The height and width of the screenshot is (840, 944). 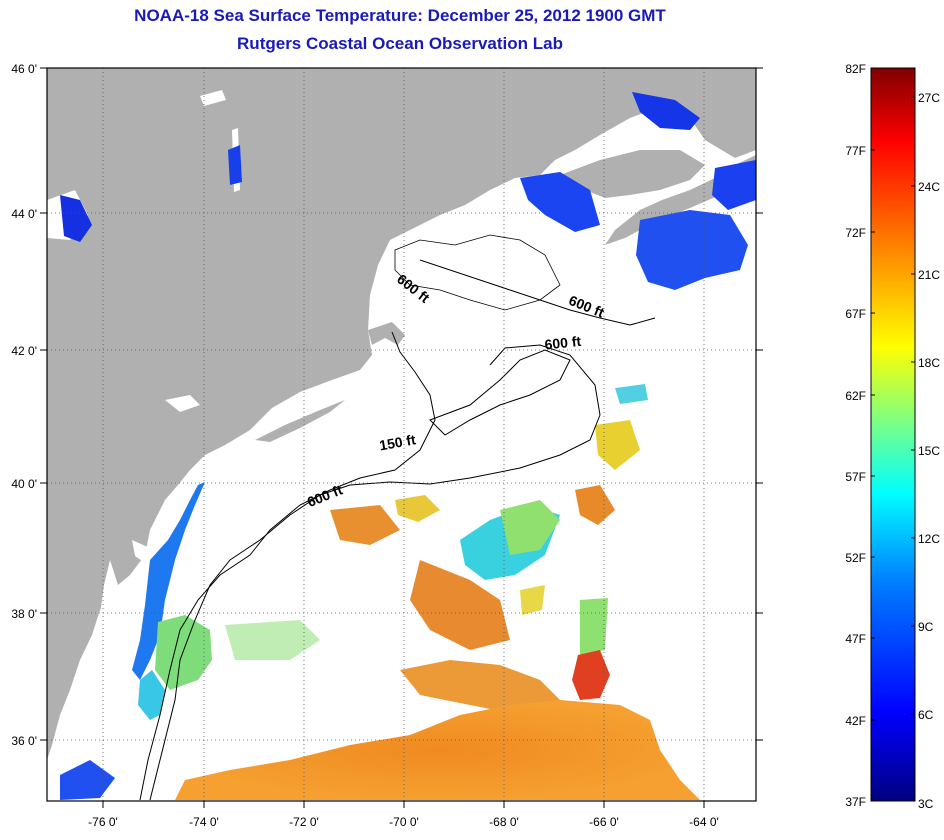 I want to click on cape-cod, so click(x=386, y=333).